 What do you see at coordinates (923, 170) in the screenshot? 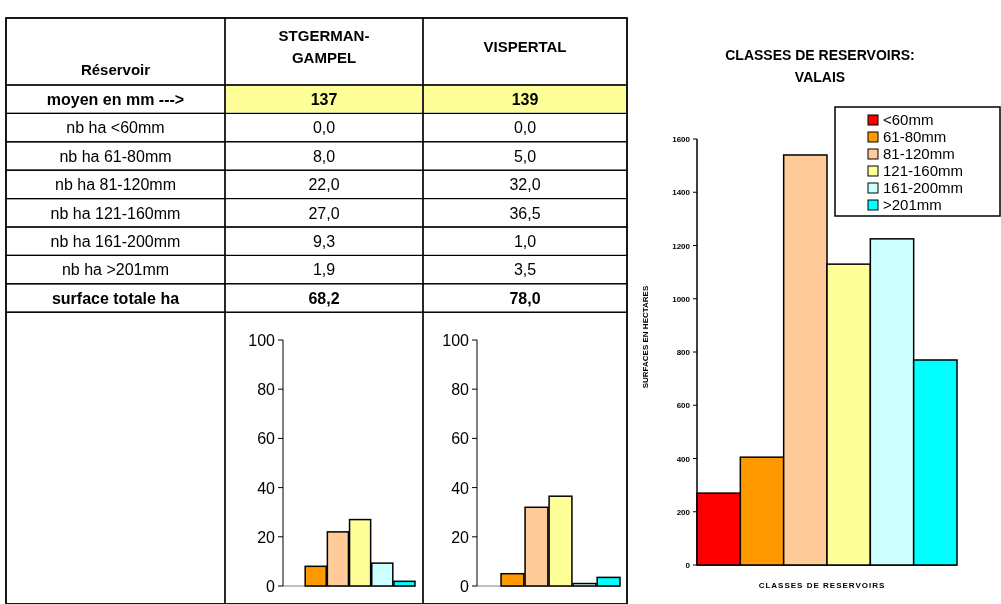
I see `legend-label: 121-160mm` at bounding box center [923, 170].